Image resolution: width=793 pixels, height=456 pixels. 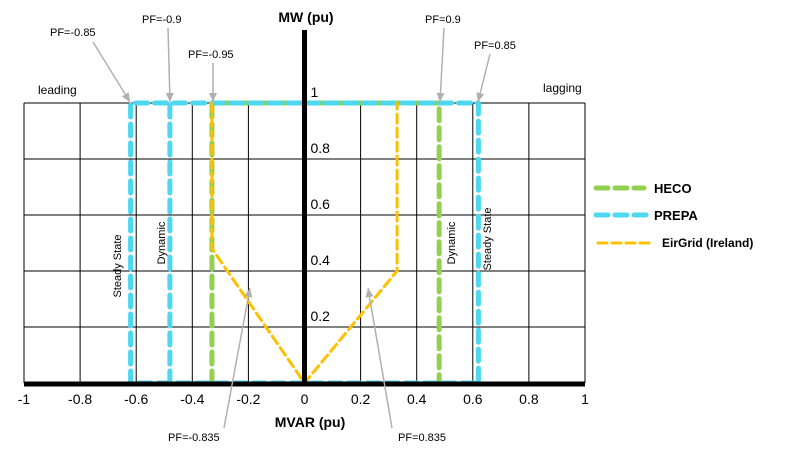 I want to click on y-tick-label: 1, so click(x=315, y=92).